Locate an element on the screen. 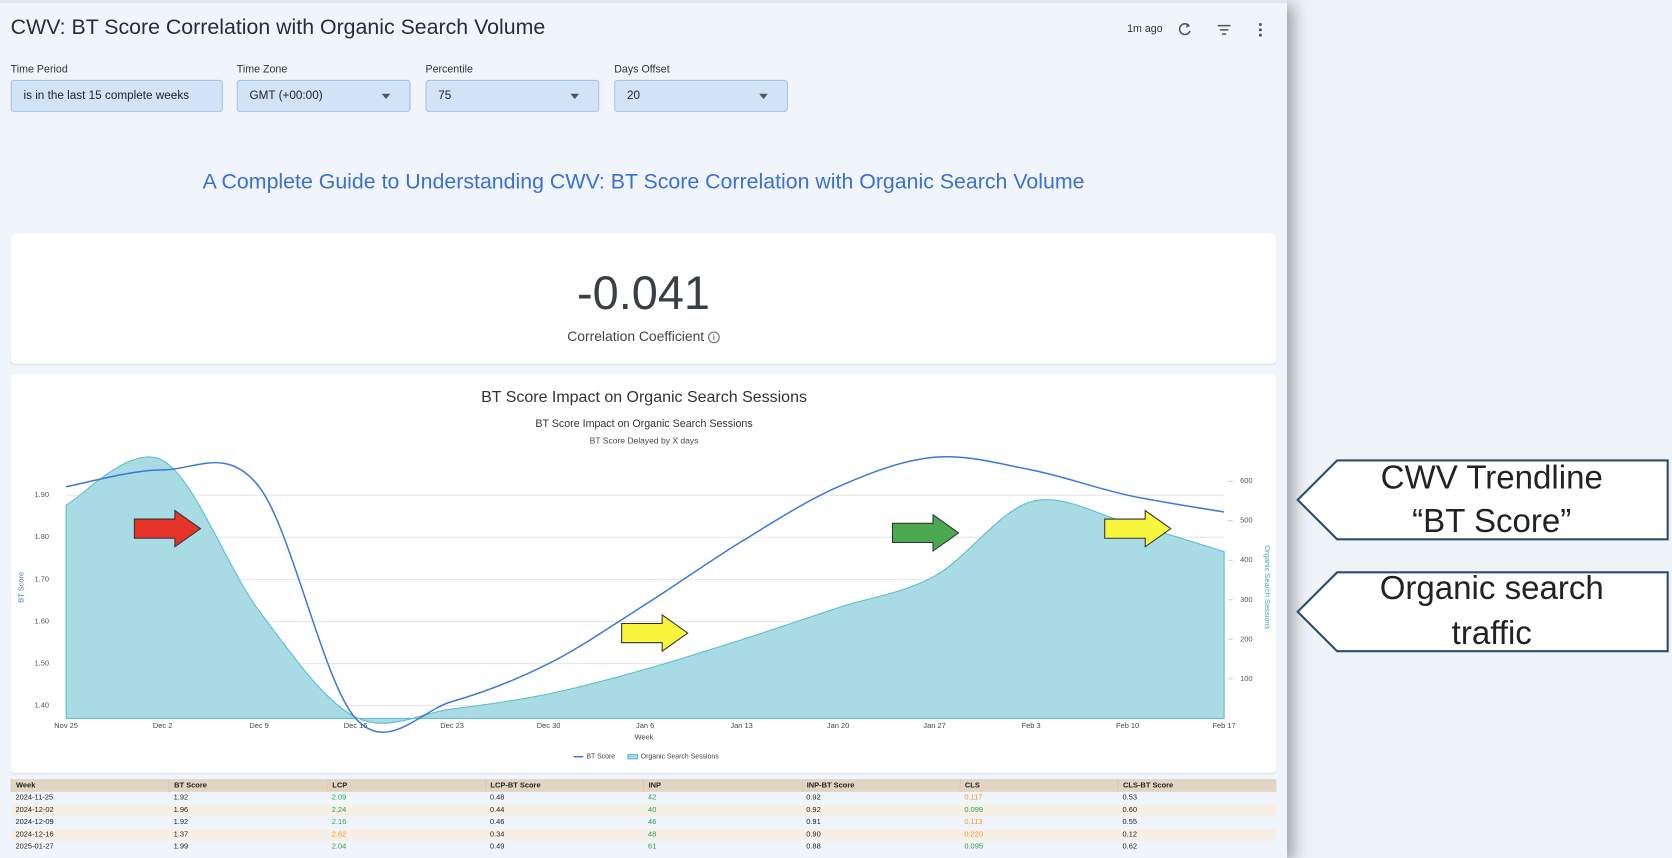 The image size is (1672, 858). y-tick-label: 1.70 is located at coordinates (42, 578).